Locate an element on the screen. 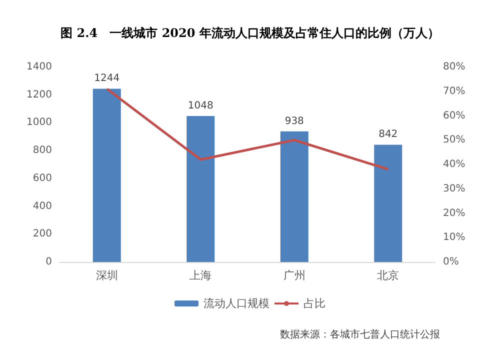 The image size is (500, 362). y-tick-label: 0 is located at coordinates (49, 262).